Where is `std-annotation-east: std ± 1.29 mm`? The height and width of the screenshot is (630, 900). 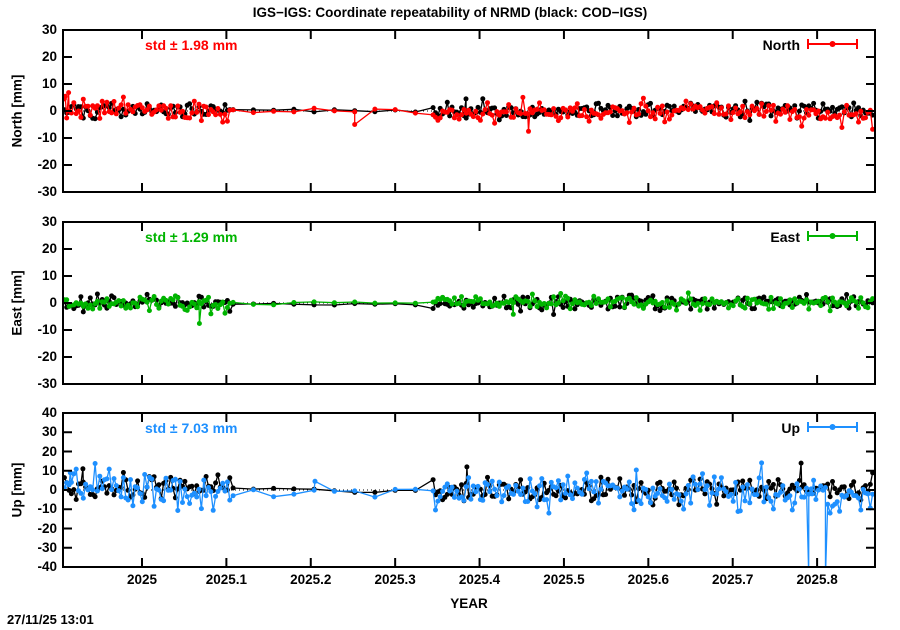 std-annotation-east: std ± 1.29 mm is located at coordinates (191, 237).